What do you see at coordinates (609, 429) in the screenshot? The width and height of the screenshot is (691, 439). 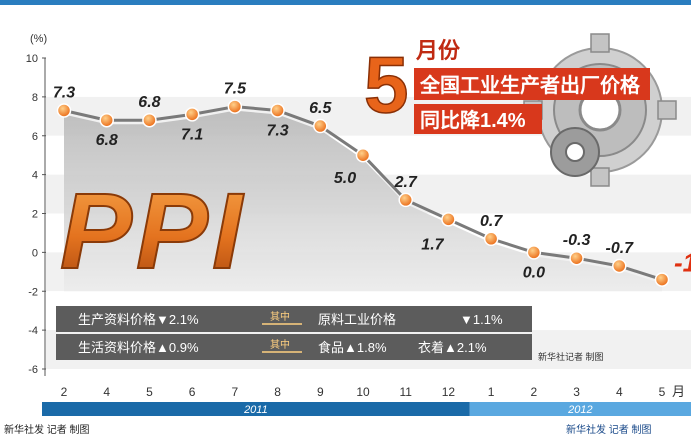 I see `footer-right: 新华社发 记者 制图` at bounding box center [609, 429].